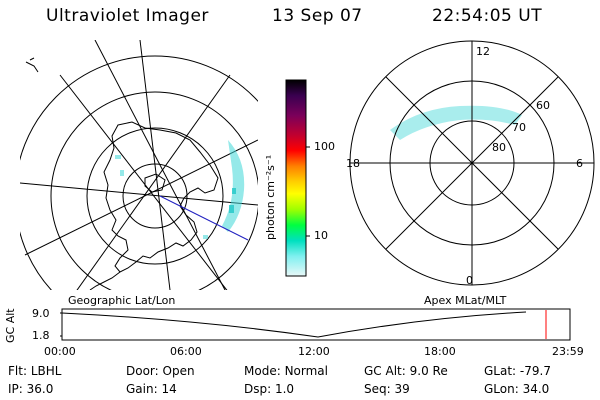 The image size is (600, 400). Describe the element at coordinates (440, 351) in the screenshot. I see `timeline-xtick: 18:00` at that location.